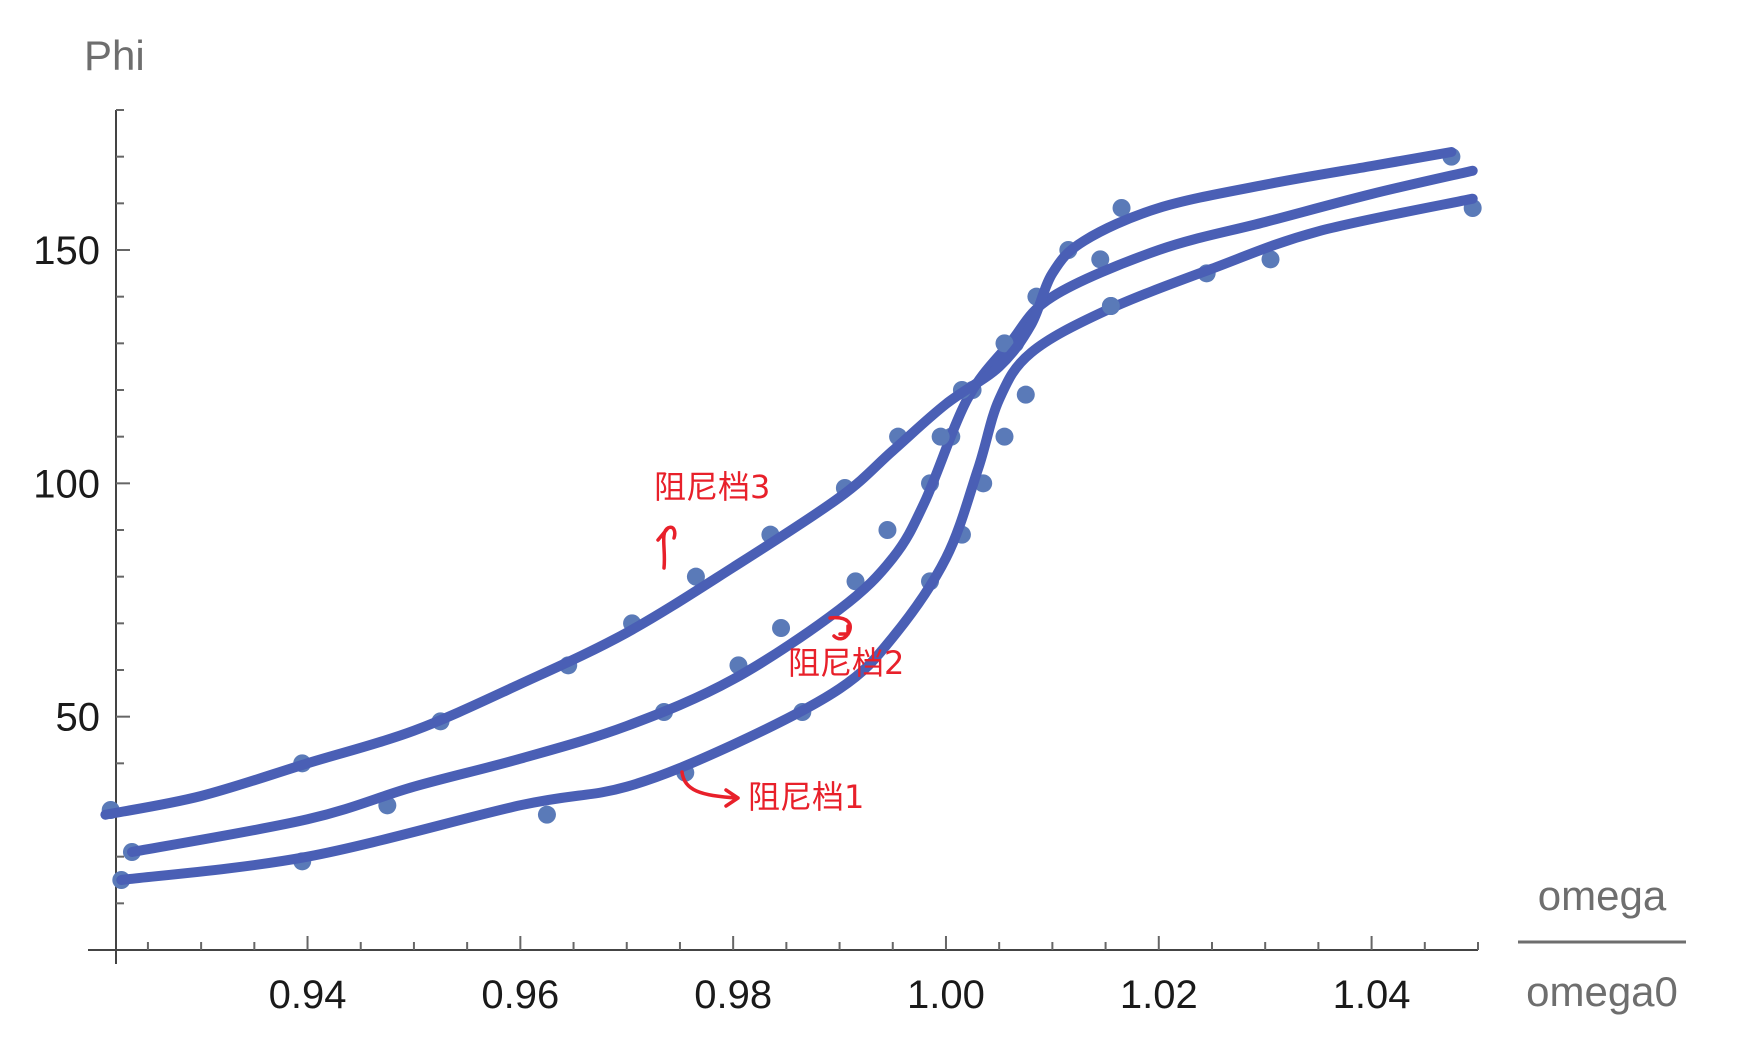 The image size is (1738, 1051). Describe the element at coordinates (946, 995) in the screenshot. I see `x-tick-label: 1.00` at that location.